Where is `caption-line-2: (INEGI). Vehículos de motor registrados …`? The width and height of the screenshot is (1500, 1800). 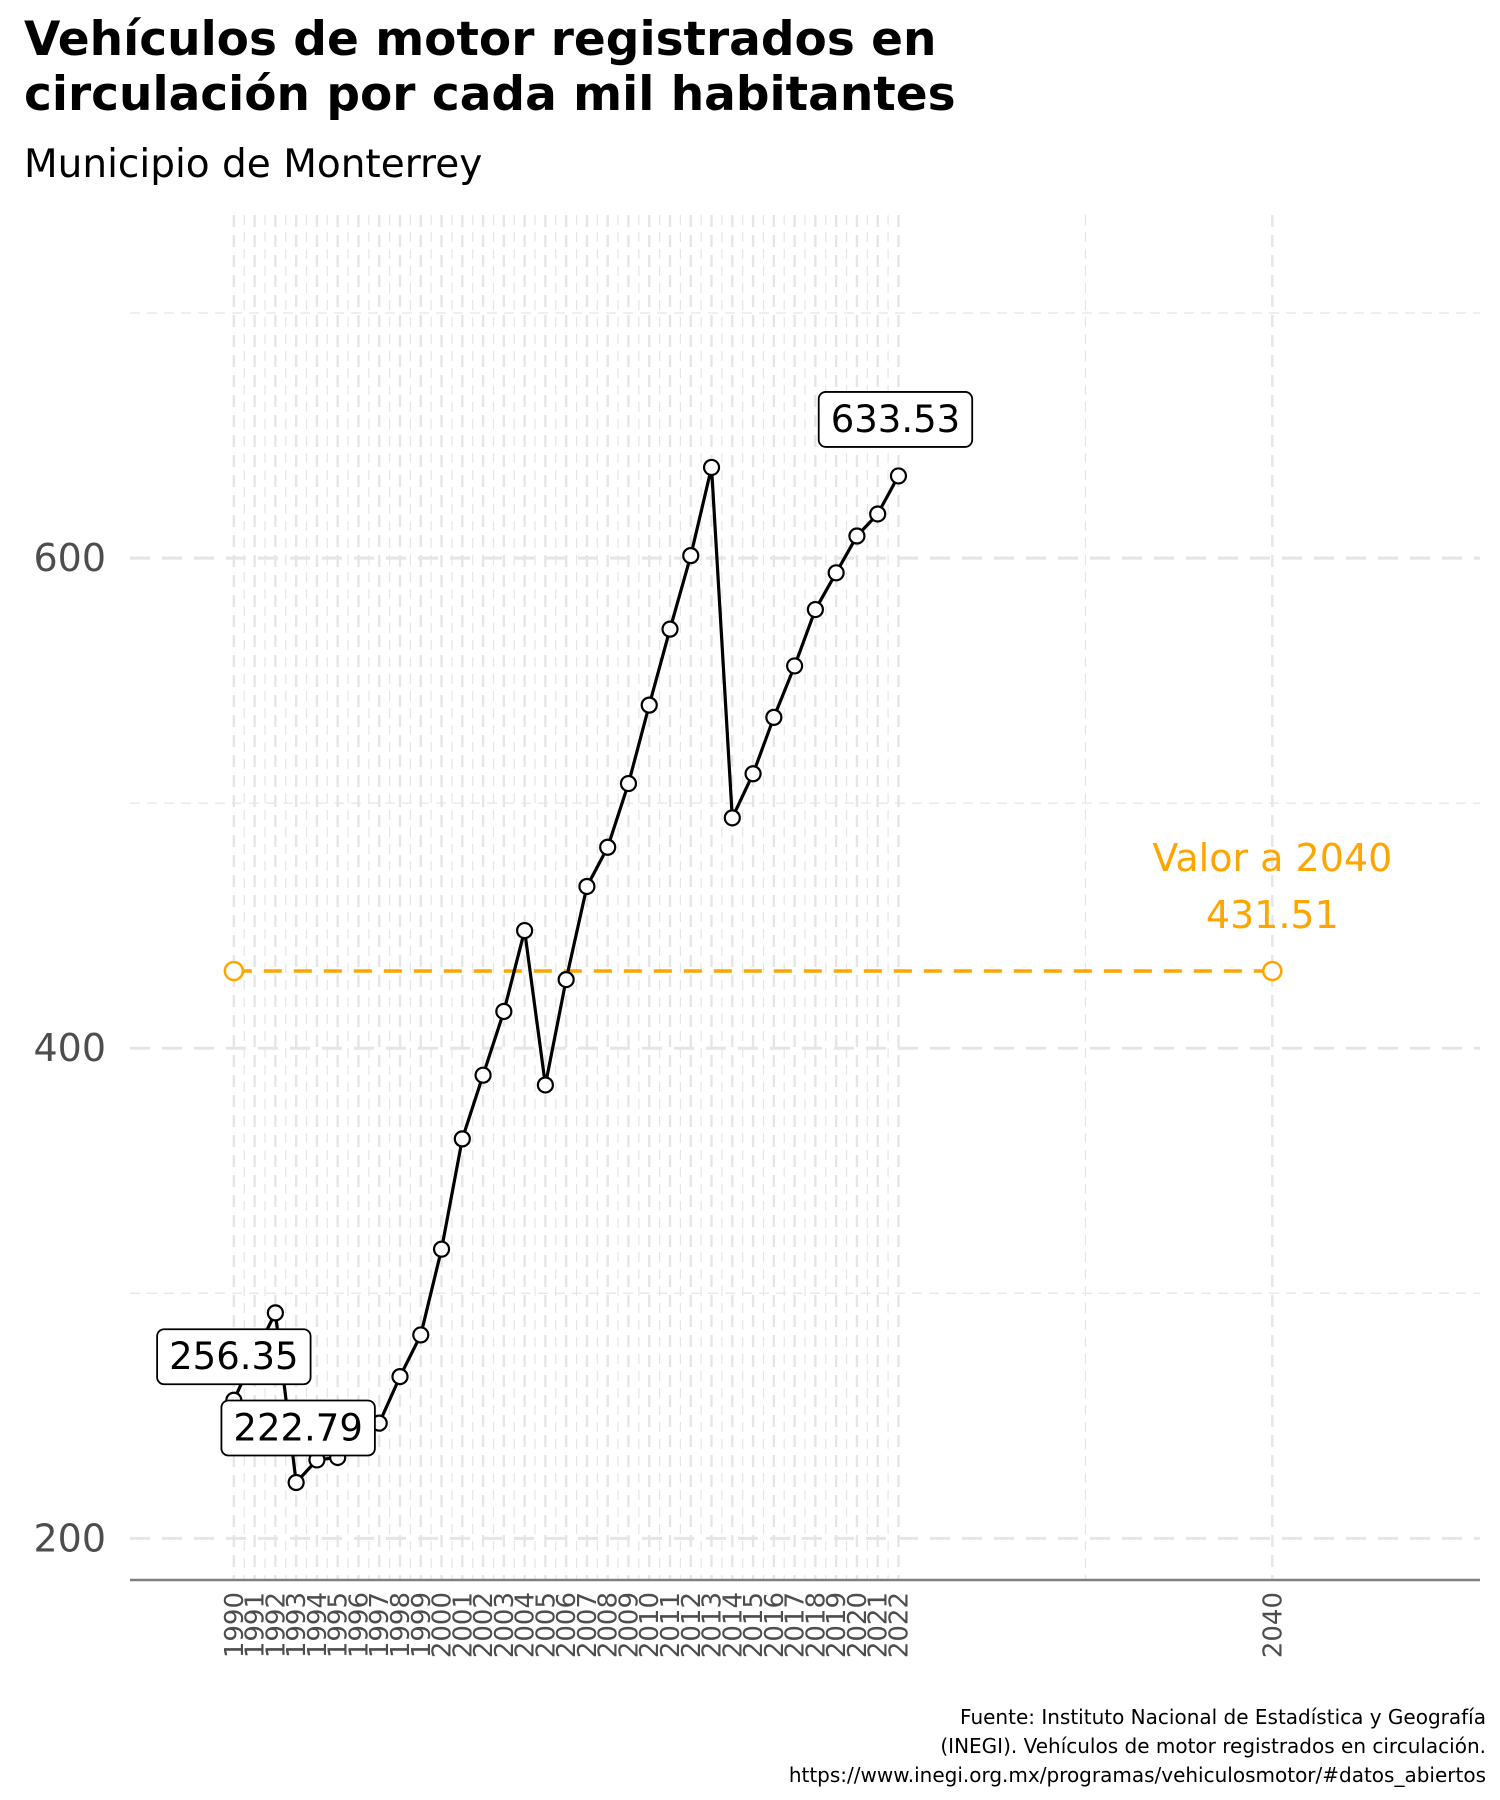
caption-line-2: (INEGI). Vehículos de motor registrados … is located at coordinates (1213, 1746).